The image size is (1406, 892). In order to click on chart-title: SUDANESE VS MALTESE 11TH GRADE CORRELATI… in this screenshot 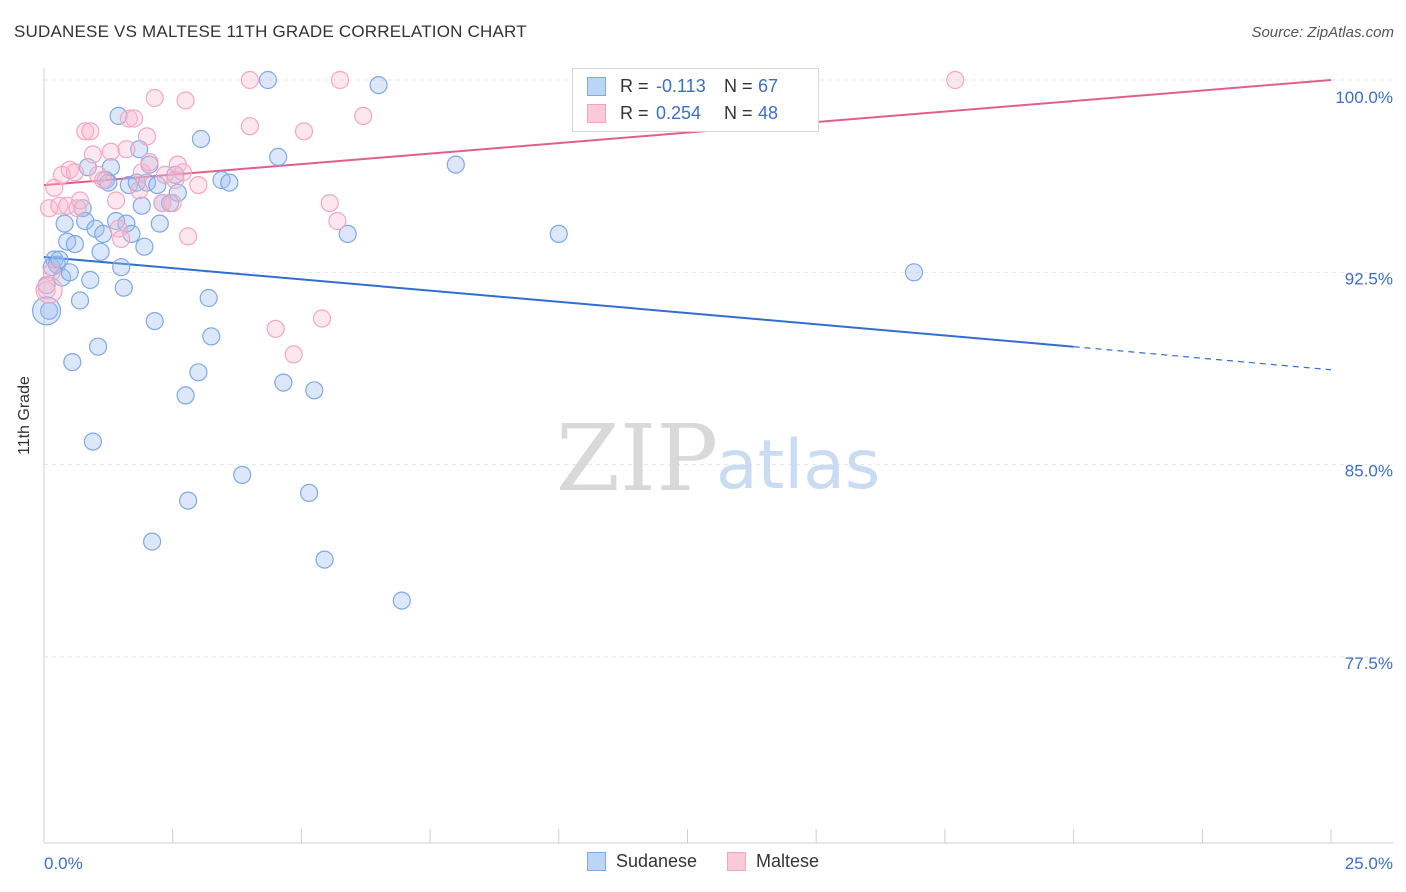, I will do `click(270, 31)`.